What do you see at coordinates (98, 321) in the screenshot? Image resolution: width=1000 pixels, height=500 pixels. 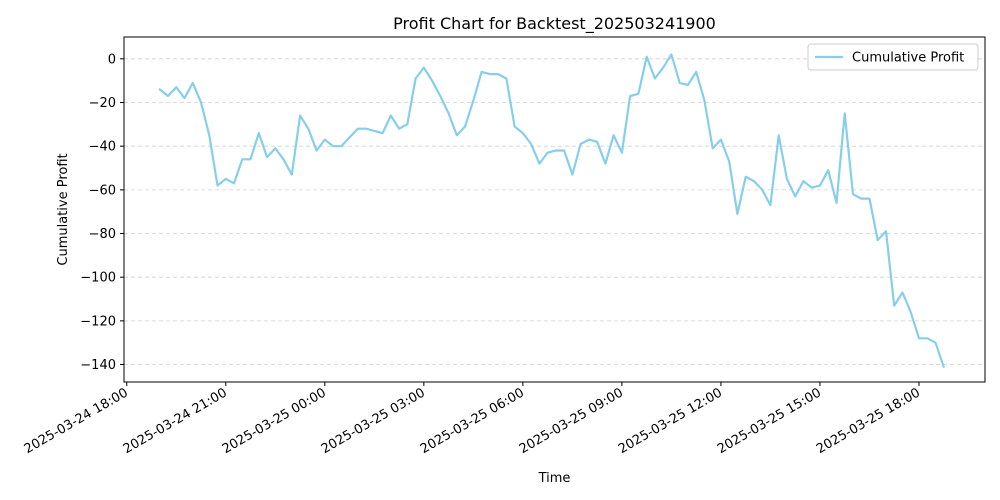 I see `y-tick-label: −120` at bounding box center [98, 321].